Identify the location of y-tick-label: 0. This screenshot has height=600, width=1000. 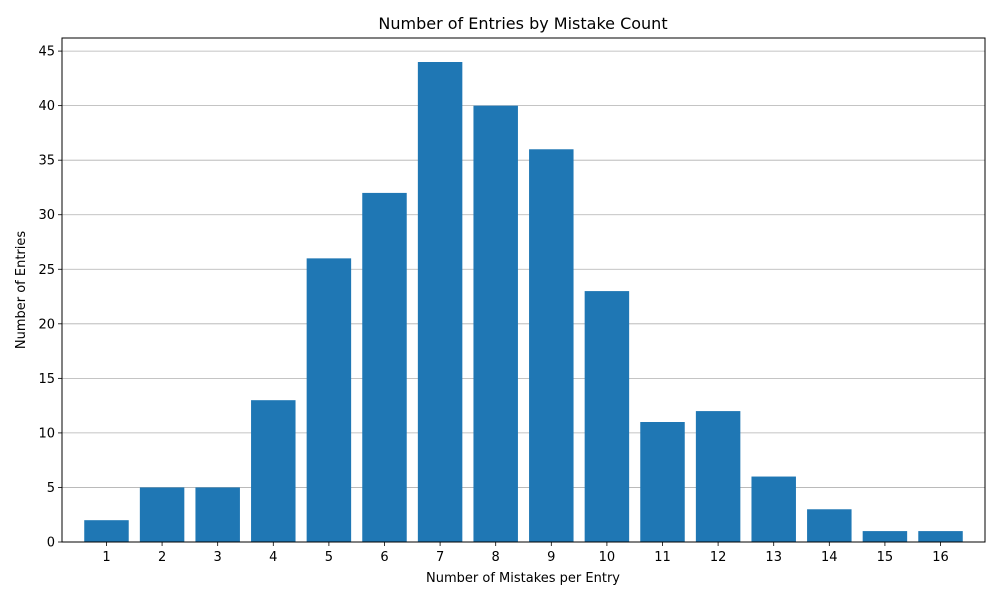
(51, 543).